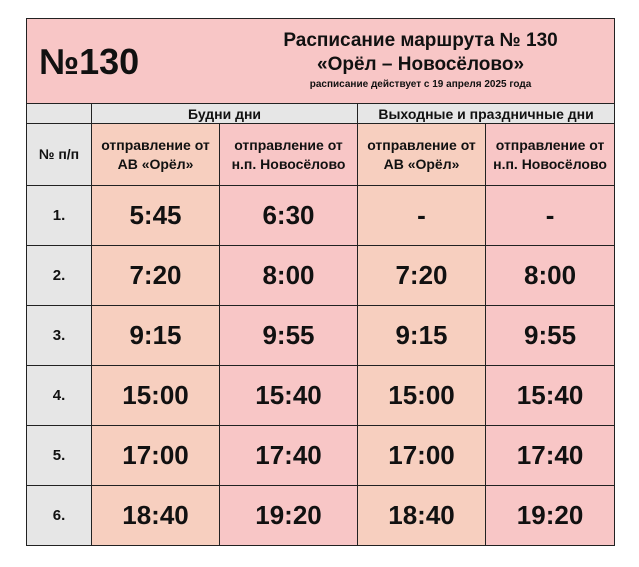 Image resolution: width=639 pixels, height=567 pixels. I want to click on row-number: 2., so click(59, 275).